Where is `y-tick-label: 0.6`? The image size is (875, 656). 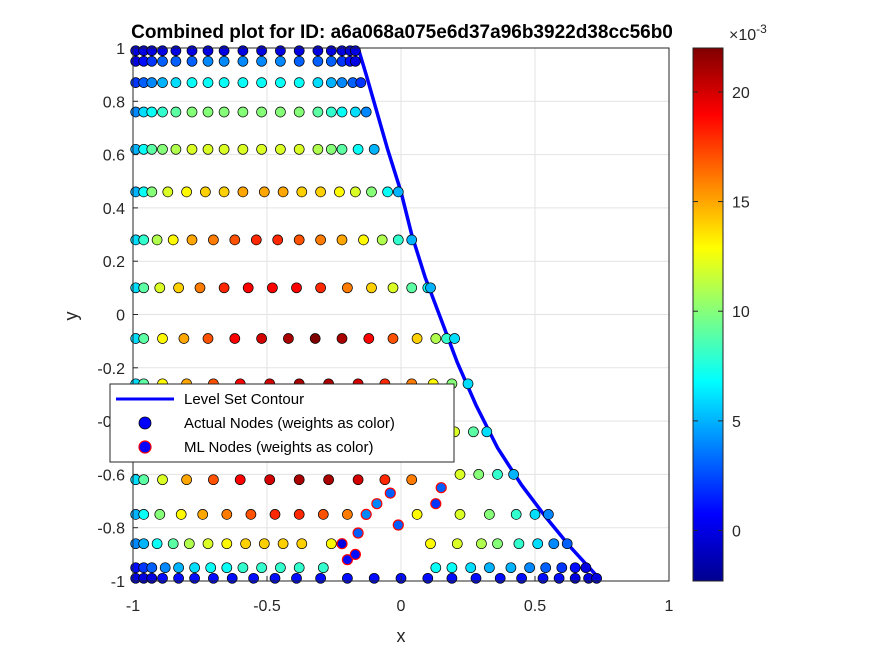
y-tick-label: 0.6 is located at coordinates (114, 156).